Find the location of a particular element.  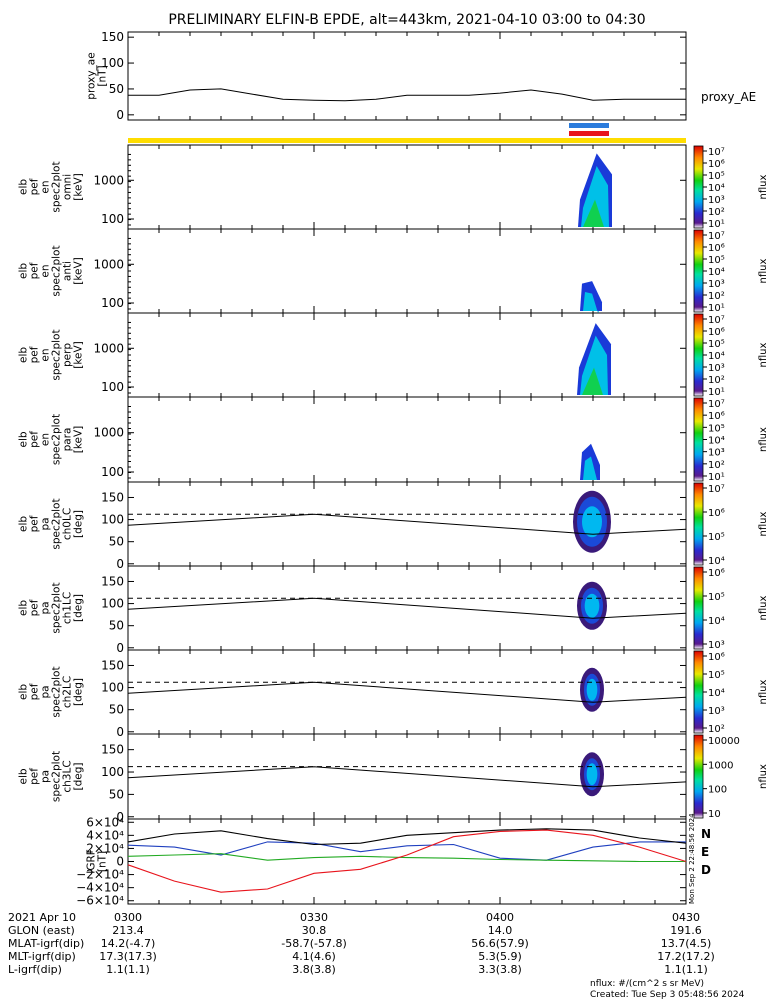

y-tick-label: 6×10⁴ is located at coordinates (105, 822).